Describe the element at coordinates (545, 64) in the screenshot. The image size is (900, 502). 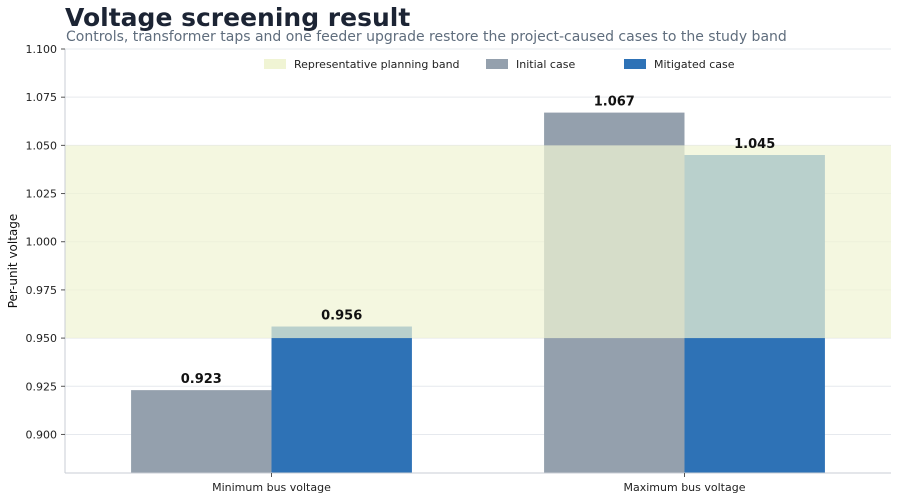
I see `legend-label: Initial case` at that location.